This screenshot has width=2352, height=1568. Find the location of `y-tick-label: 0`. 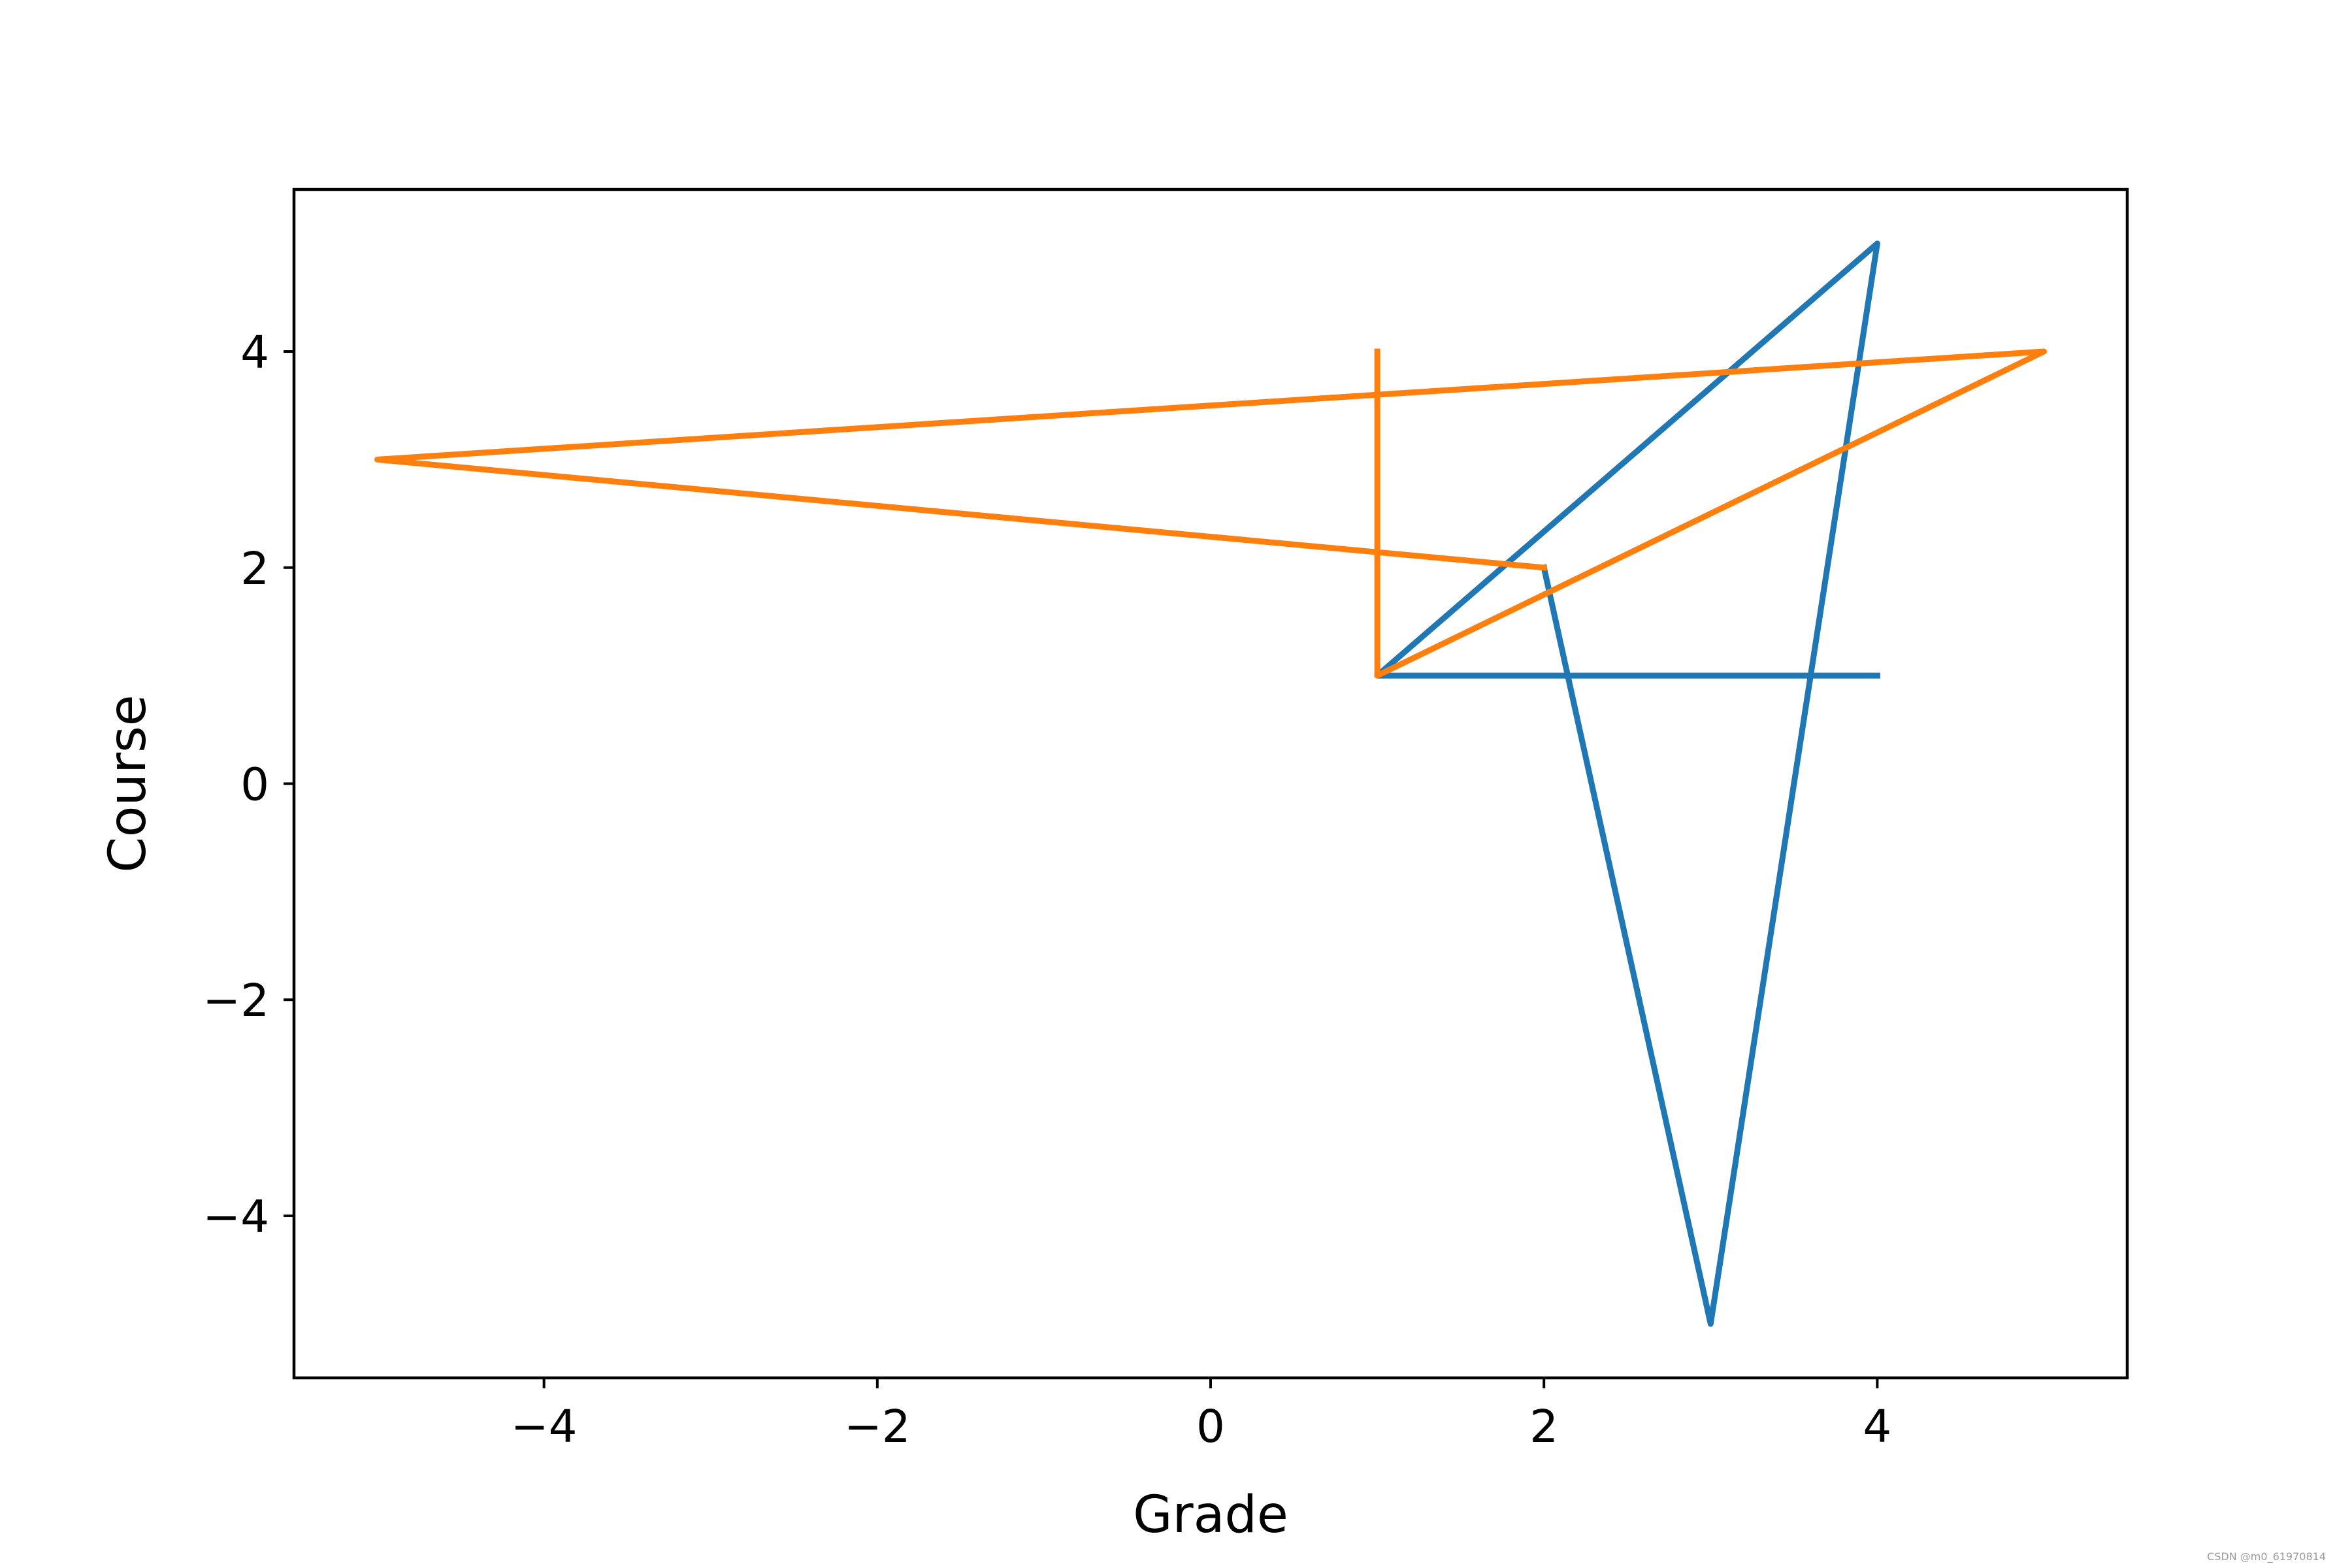

y-tick-label: 0 is located at coordinates (254, 785).